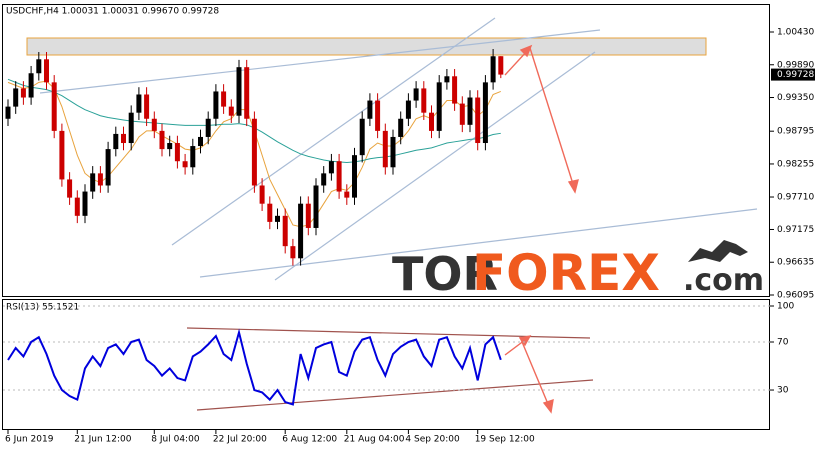  Describe the element at coordinates (445, 274) in the screenshot. I see `watermark-tor: TOR` at that location.